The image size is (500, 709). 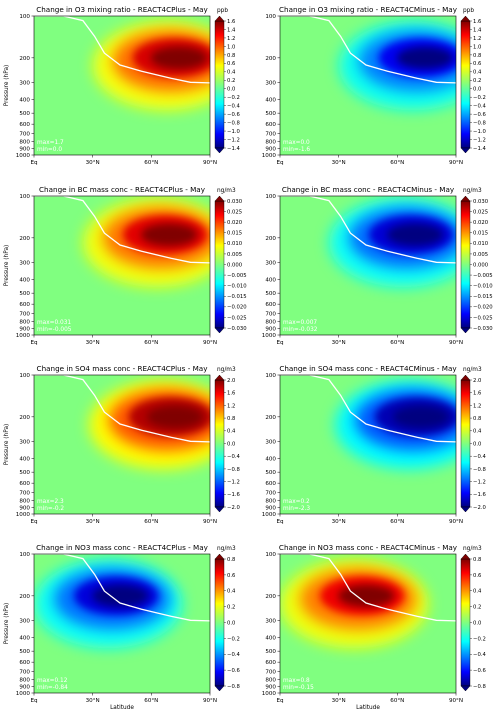 I want to click on colorbar-unit: ng/m3, so click(x=226, y=191).